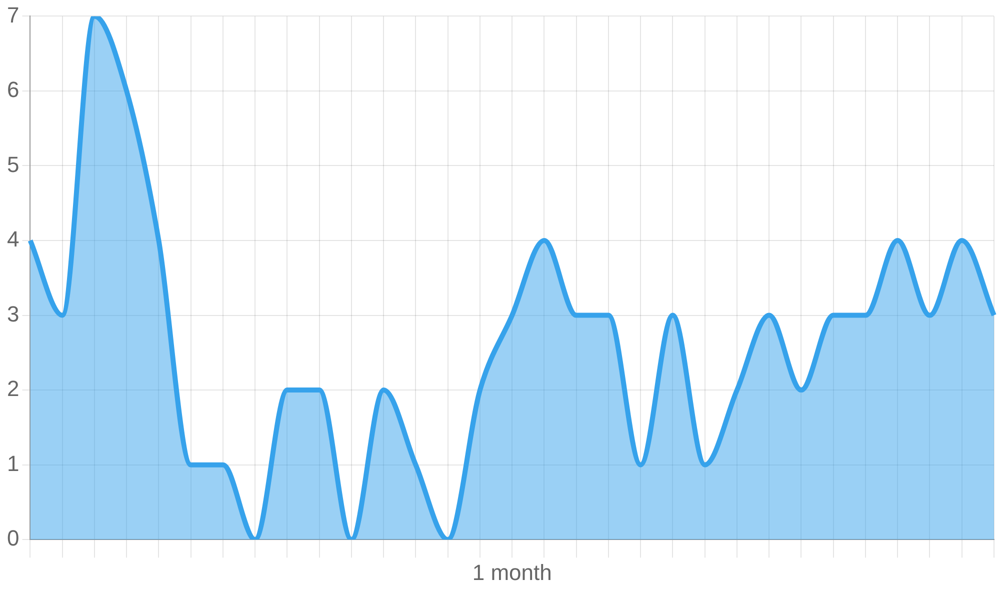  I want to click on y-tick-label: 4, so click(13, 239).